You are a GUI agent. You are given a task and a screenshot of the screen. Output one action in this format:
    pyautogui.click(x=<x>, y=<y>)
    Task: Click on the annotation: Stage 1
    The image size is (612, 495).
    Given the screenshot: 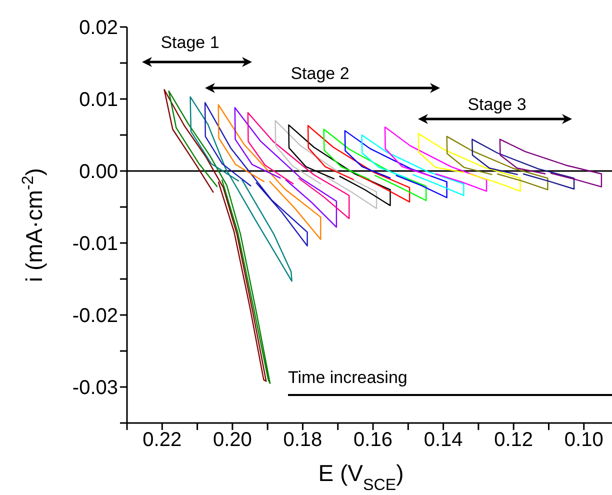 What is the action you would take?
    pyautogui.click(x=190, y=42)
    